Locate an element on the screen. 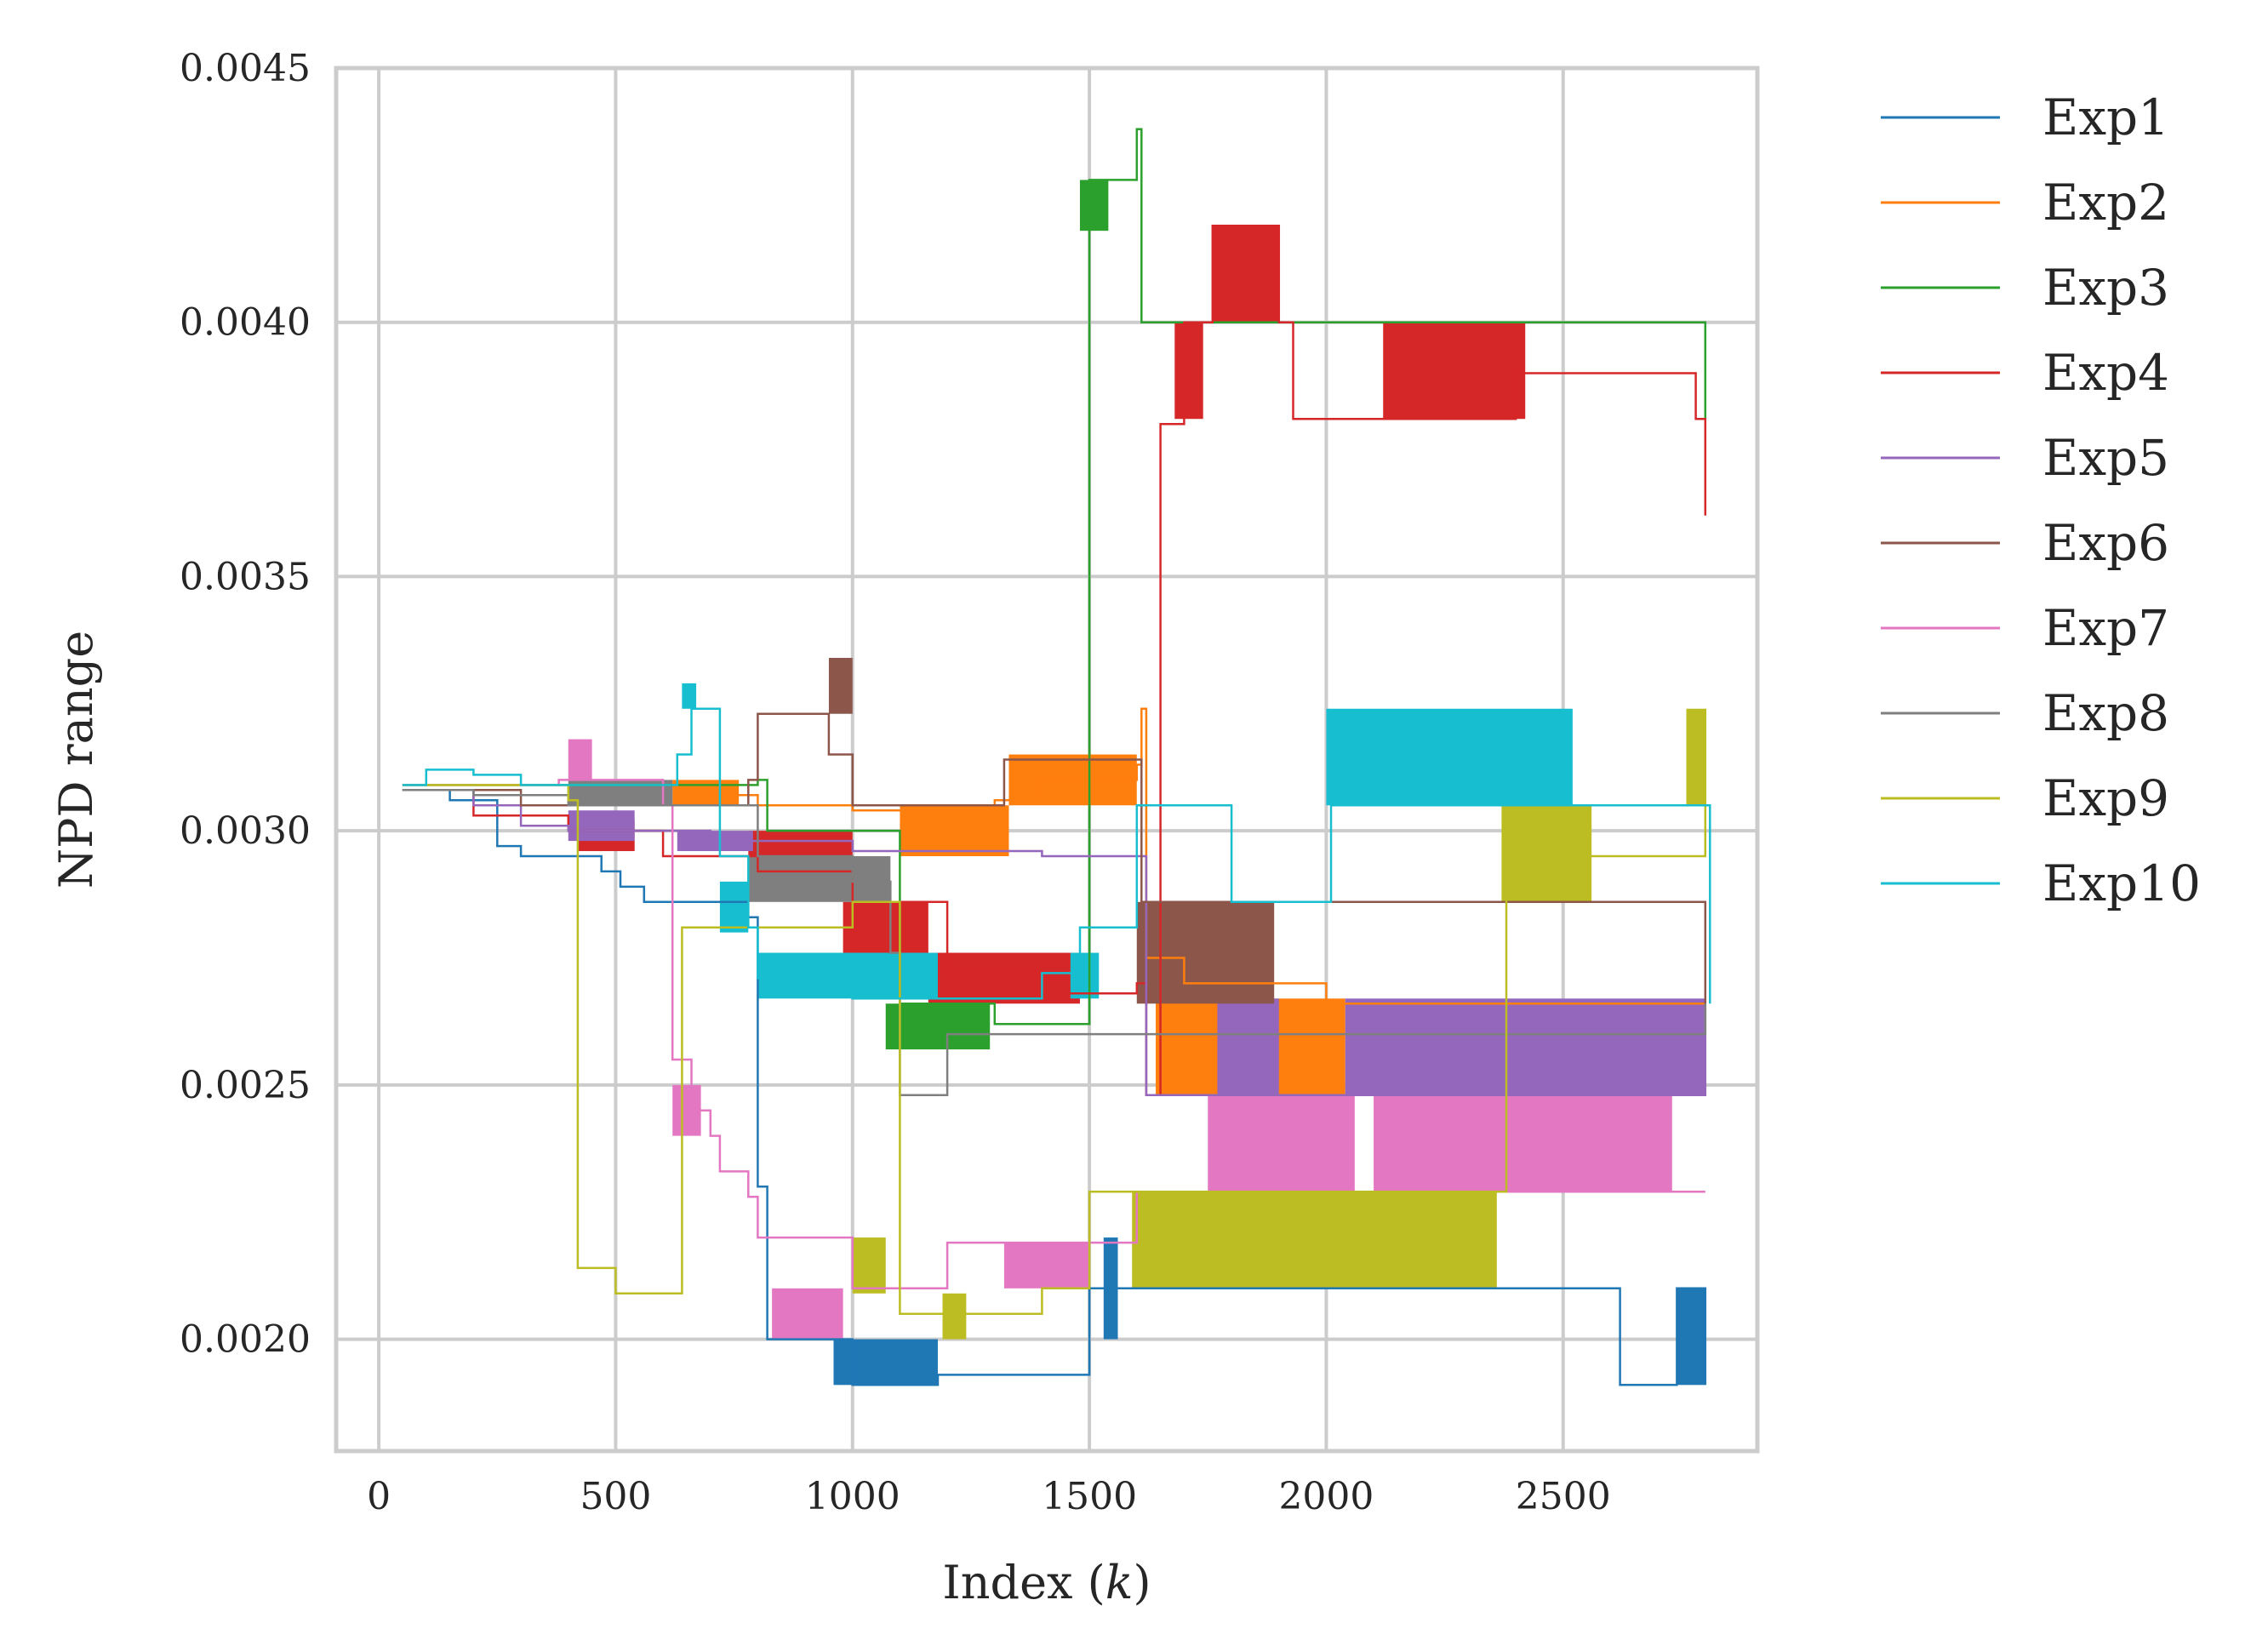 The width and height of the screenshot is (2268, 1640). legend-label-exp6: Exp6 is located at coordinates (2105, 543).